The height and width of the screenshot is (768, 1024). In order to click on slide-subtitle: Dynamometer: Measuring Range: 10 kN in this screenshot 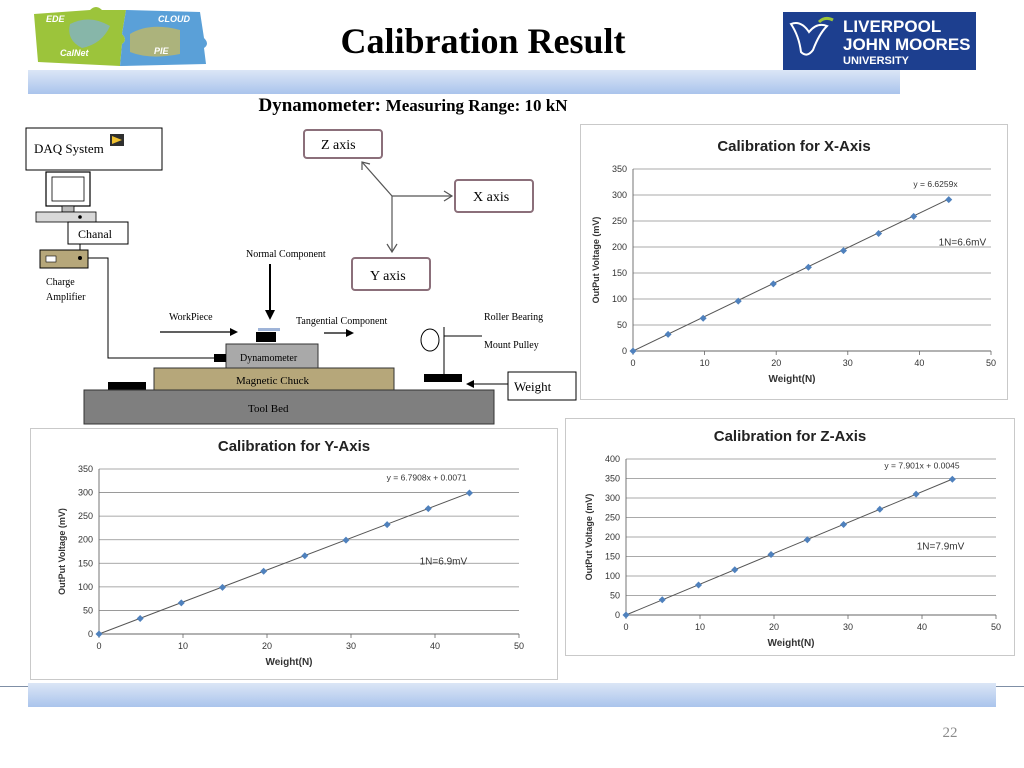, I will do `click(413, 106)`.